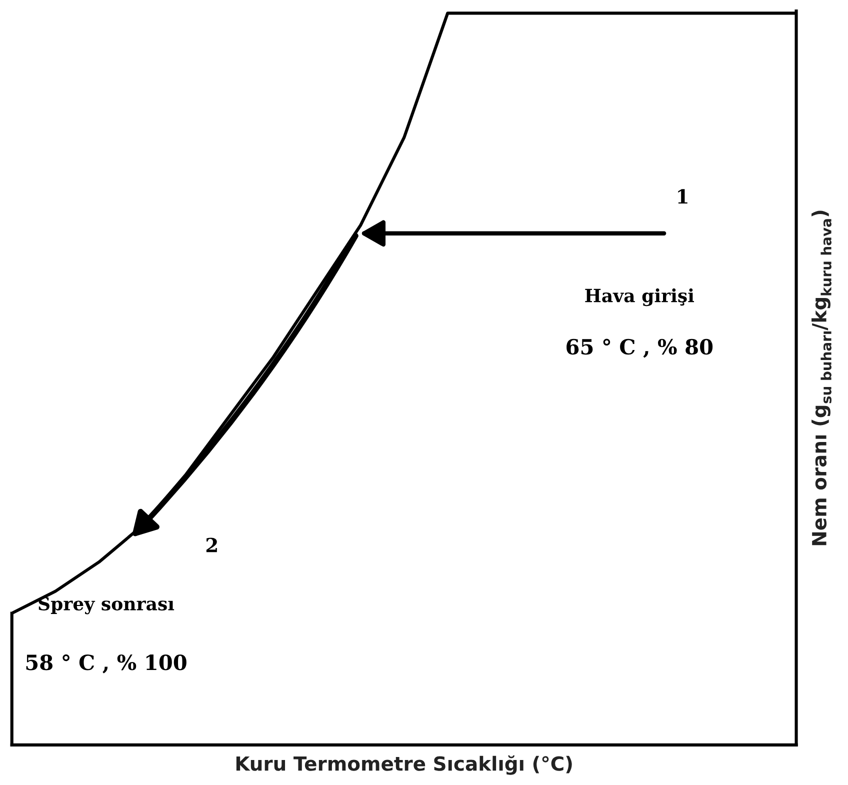 Image resolution: width=848 pixels, height=785 pixels. I want to click on annotation: 2, so click(211, 545).